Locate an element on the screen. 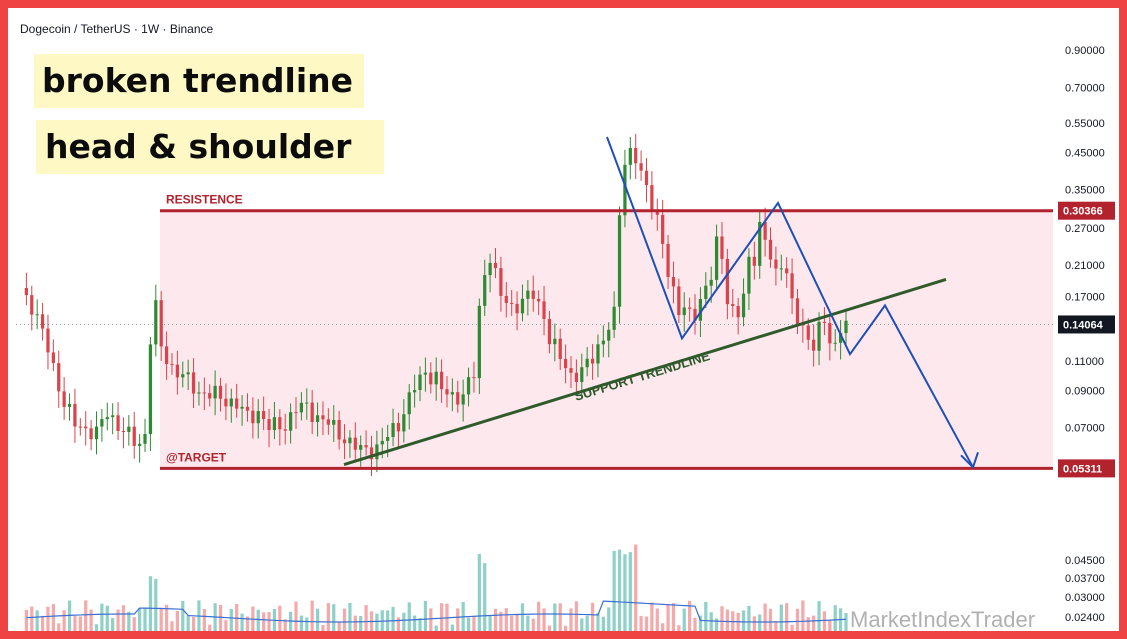 The width and height of the screenshot is (1127, 639). price-label-target: 0.05311 is located at coordinates (1086, 468).